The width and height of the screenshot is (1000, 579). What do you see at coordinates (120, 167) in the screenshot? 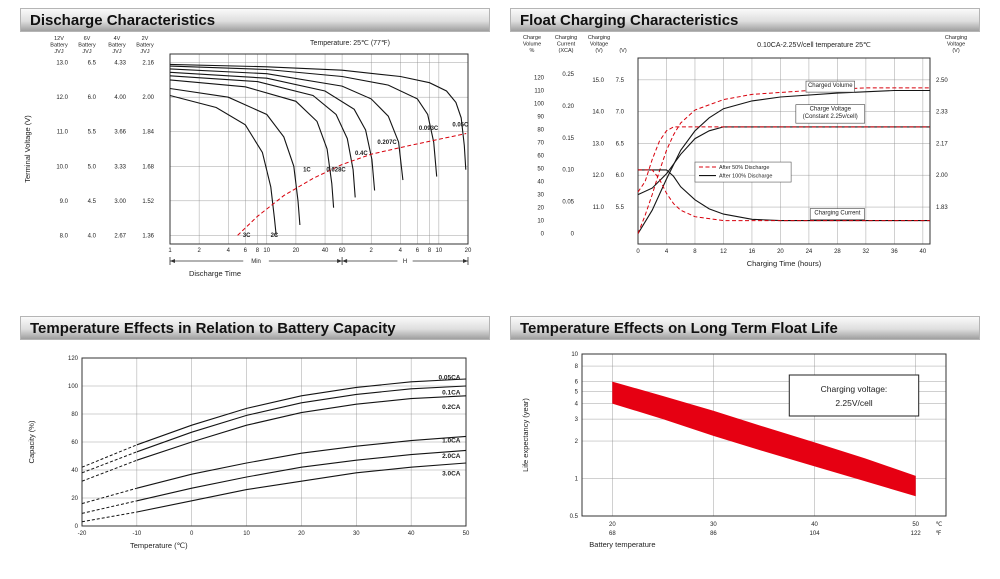
I see `svg-text: 3.33` at bounding box center [120, 167].